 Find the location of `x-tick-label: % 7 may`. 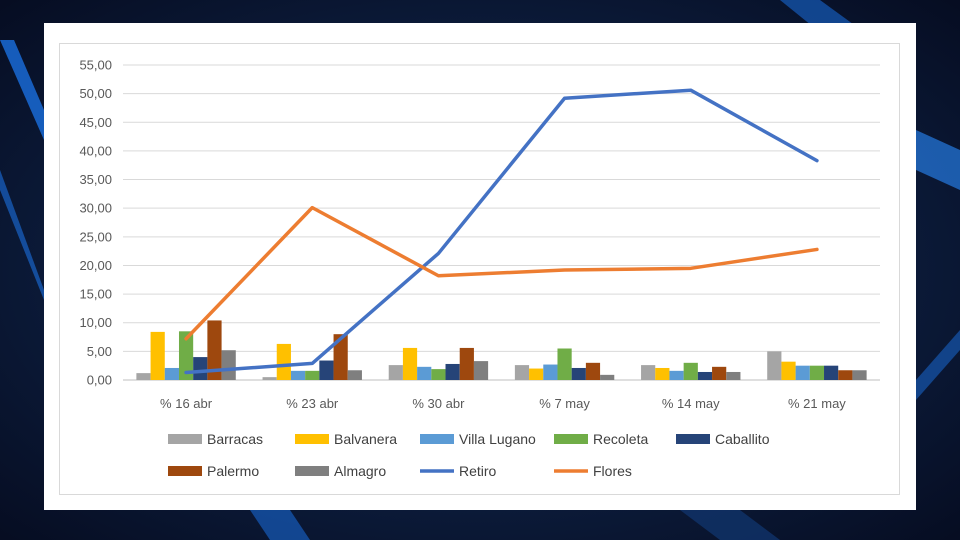

x-tick-label: % 7 may is located at coordinates (564, 403).